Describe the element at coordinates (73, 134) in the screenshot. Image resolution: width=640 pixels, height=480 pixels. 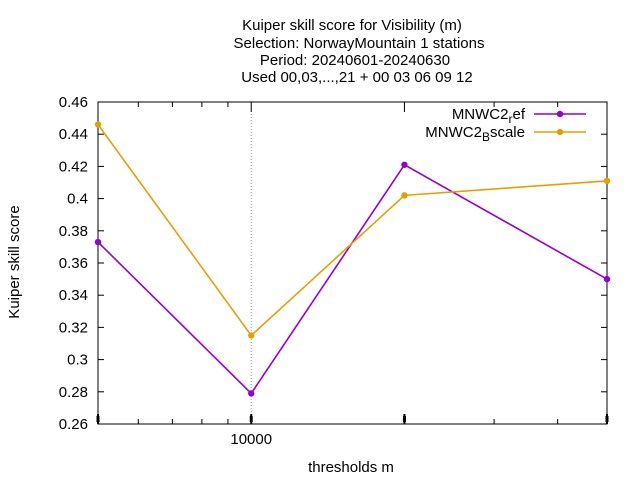
I see `y-tick-label: 0.44` at that location.